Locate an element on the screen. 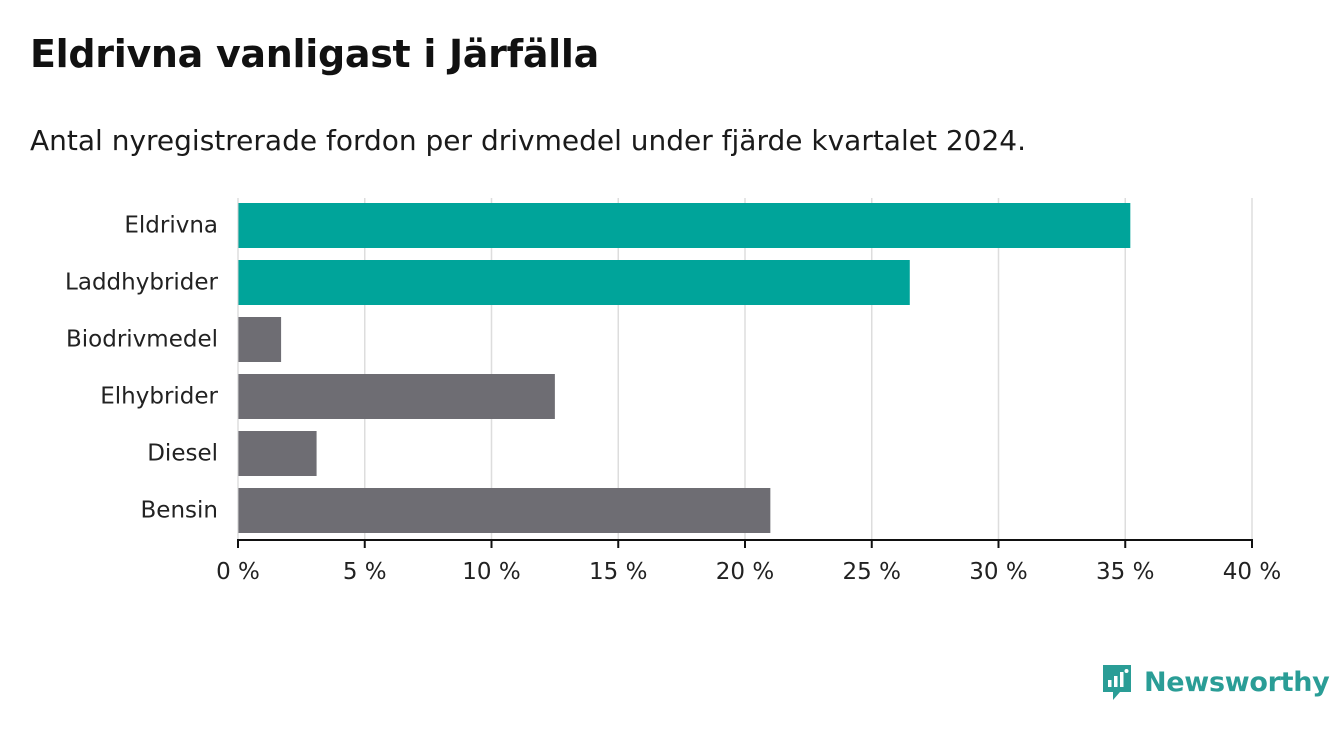 The height and width of the screenshot is (733, 1340). x-tick-label: 25 % is located at coordinates (872, 572).